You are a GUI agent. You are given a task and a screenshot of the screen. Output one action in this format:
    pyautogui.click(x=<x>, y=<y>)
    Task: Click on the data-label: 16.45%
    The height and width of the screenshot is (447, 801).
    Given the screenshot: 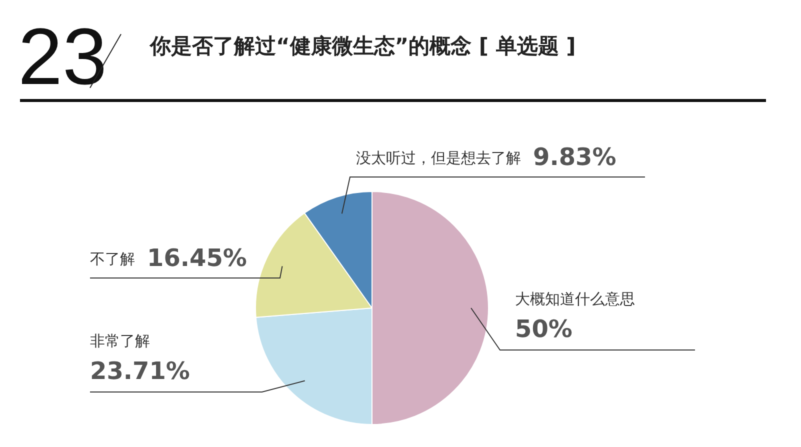 What is the action you would take?
    pyautogui.click(x=197, y=258)
    